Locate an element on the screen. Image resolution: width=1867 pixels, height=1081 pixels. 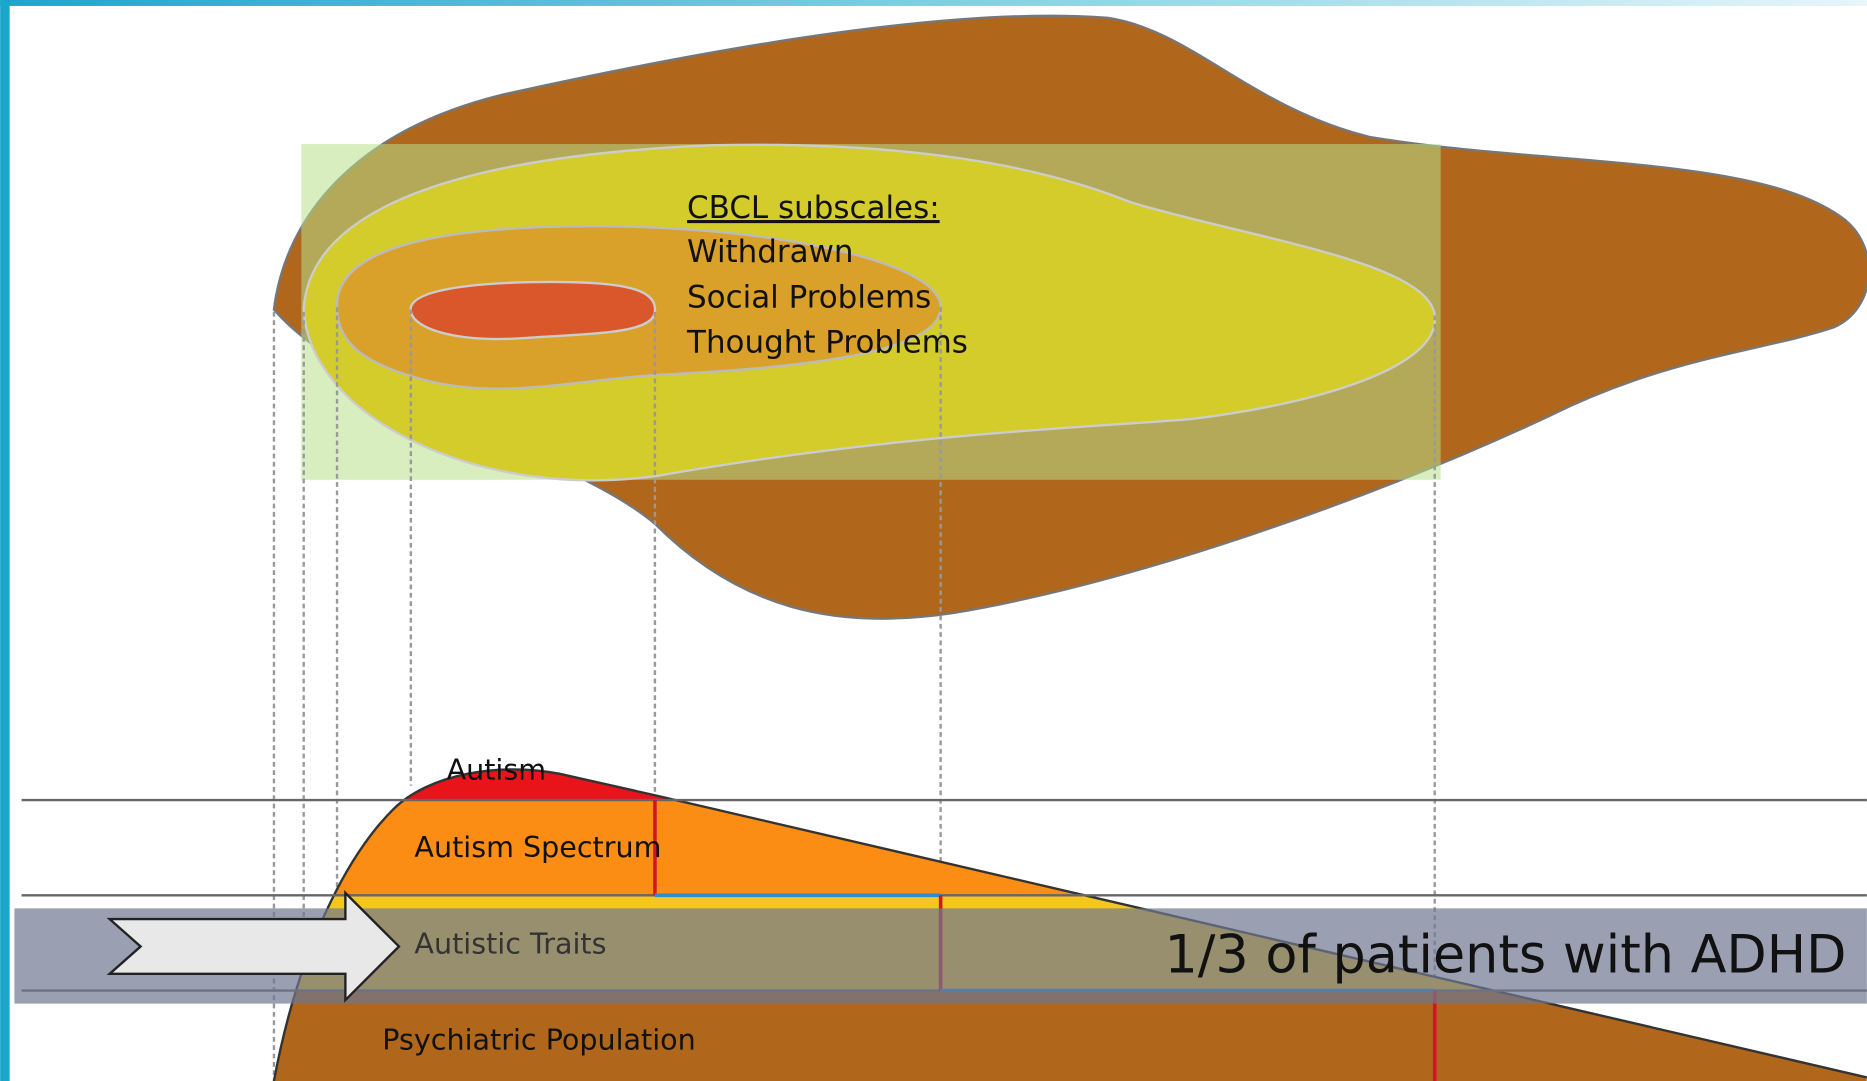
cbcl-item: Thought Problems is located at coordinates (827, 343).